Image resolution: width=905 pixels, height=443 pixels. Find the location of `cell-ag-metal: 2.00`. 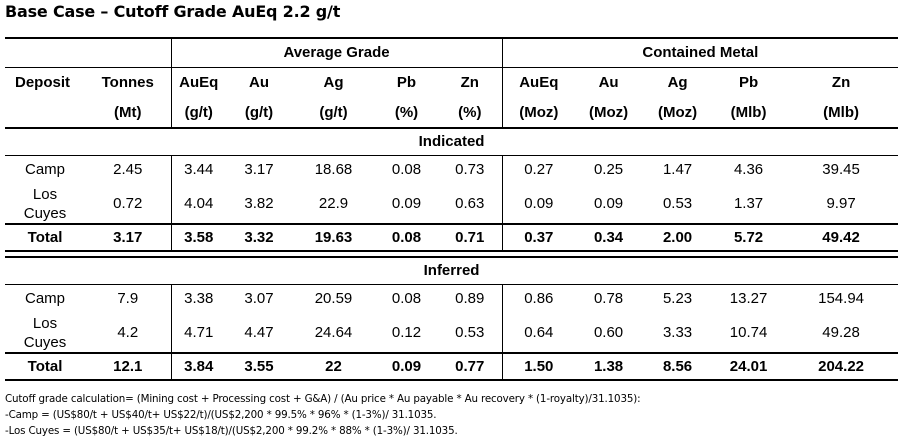

cell-ag-metal: 2.00 is located at coordinates (678, 237).